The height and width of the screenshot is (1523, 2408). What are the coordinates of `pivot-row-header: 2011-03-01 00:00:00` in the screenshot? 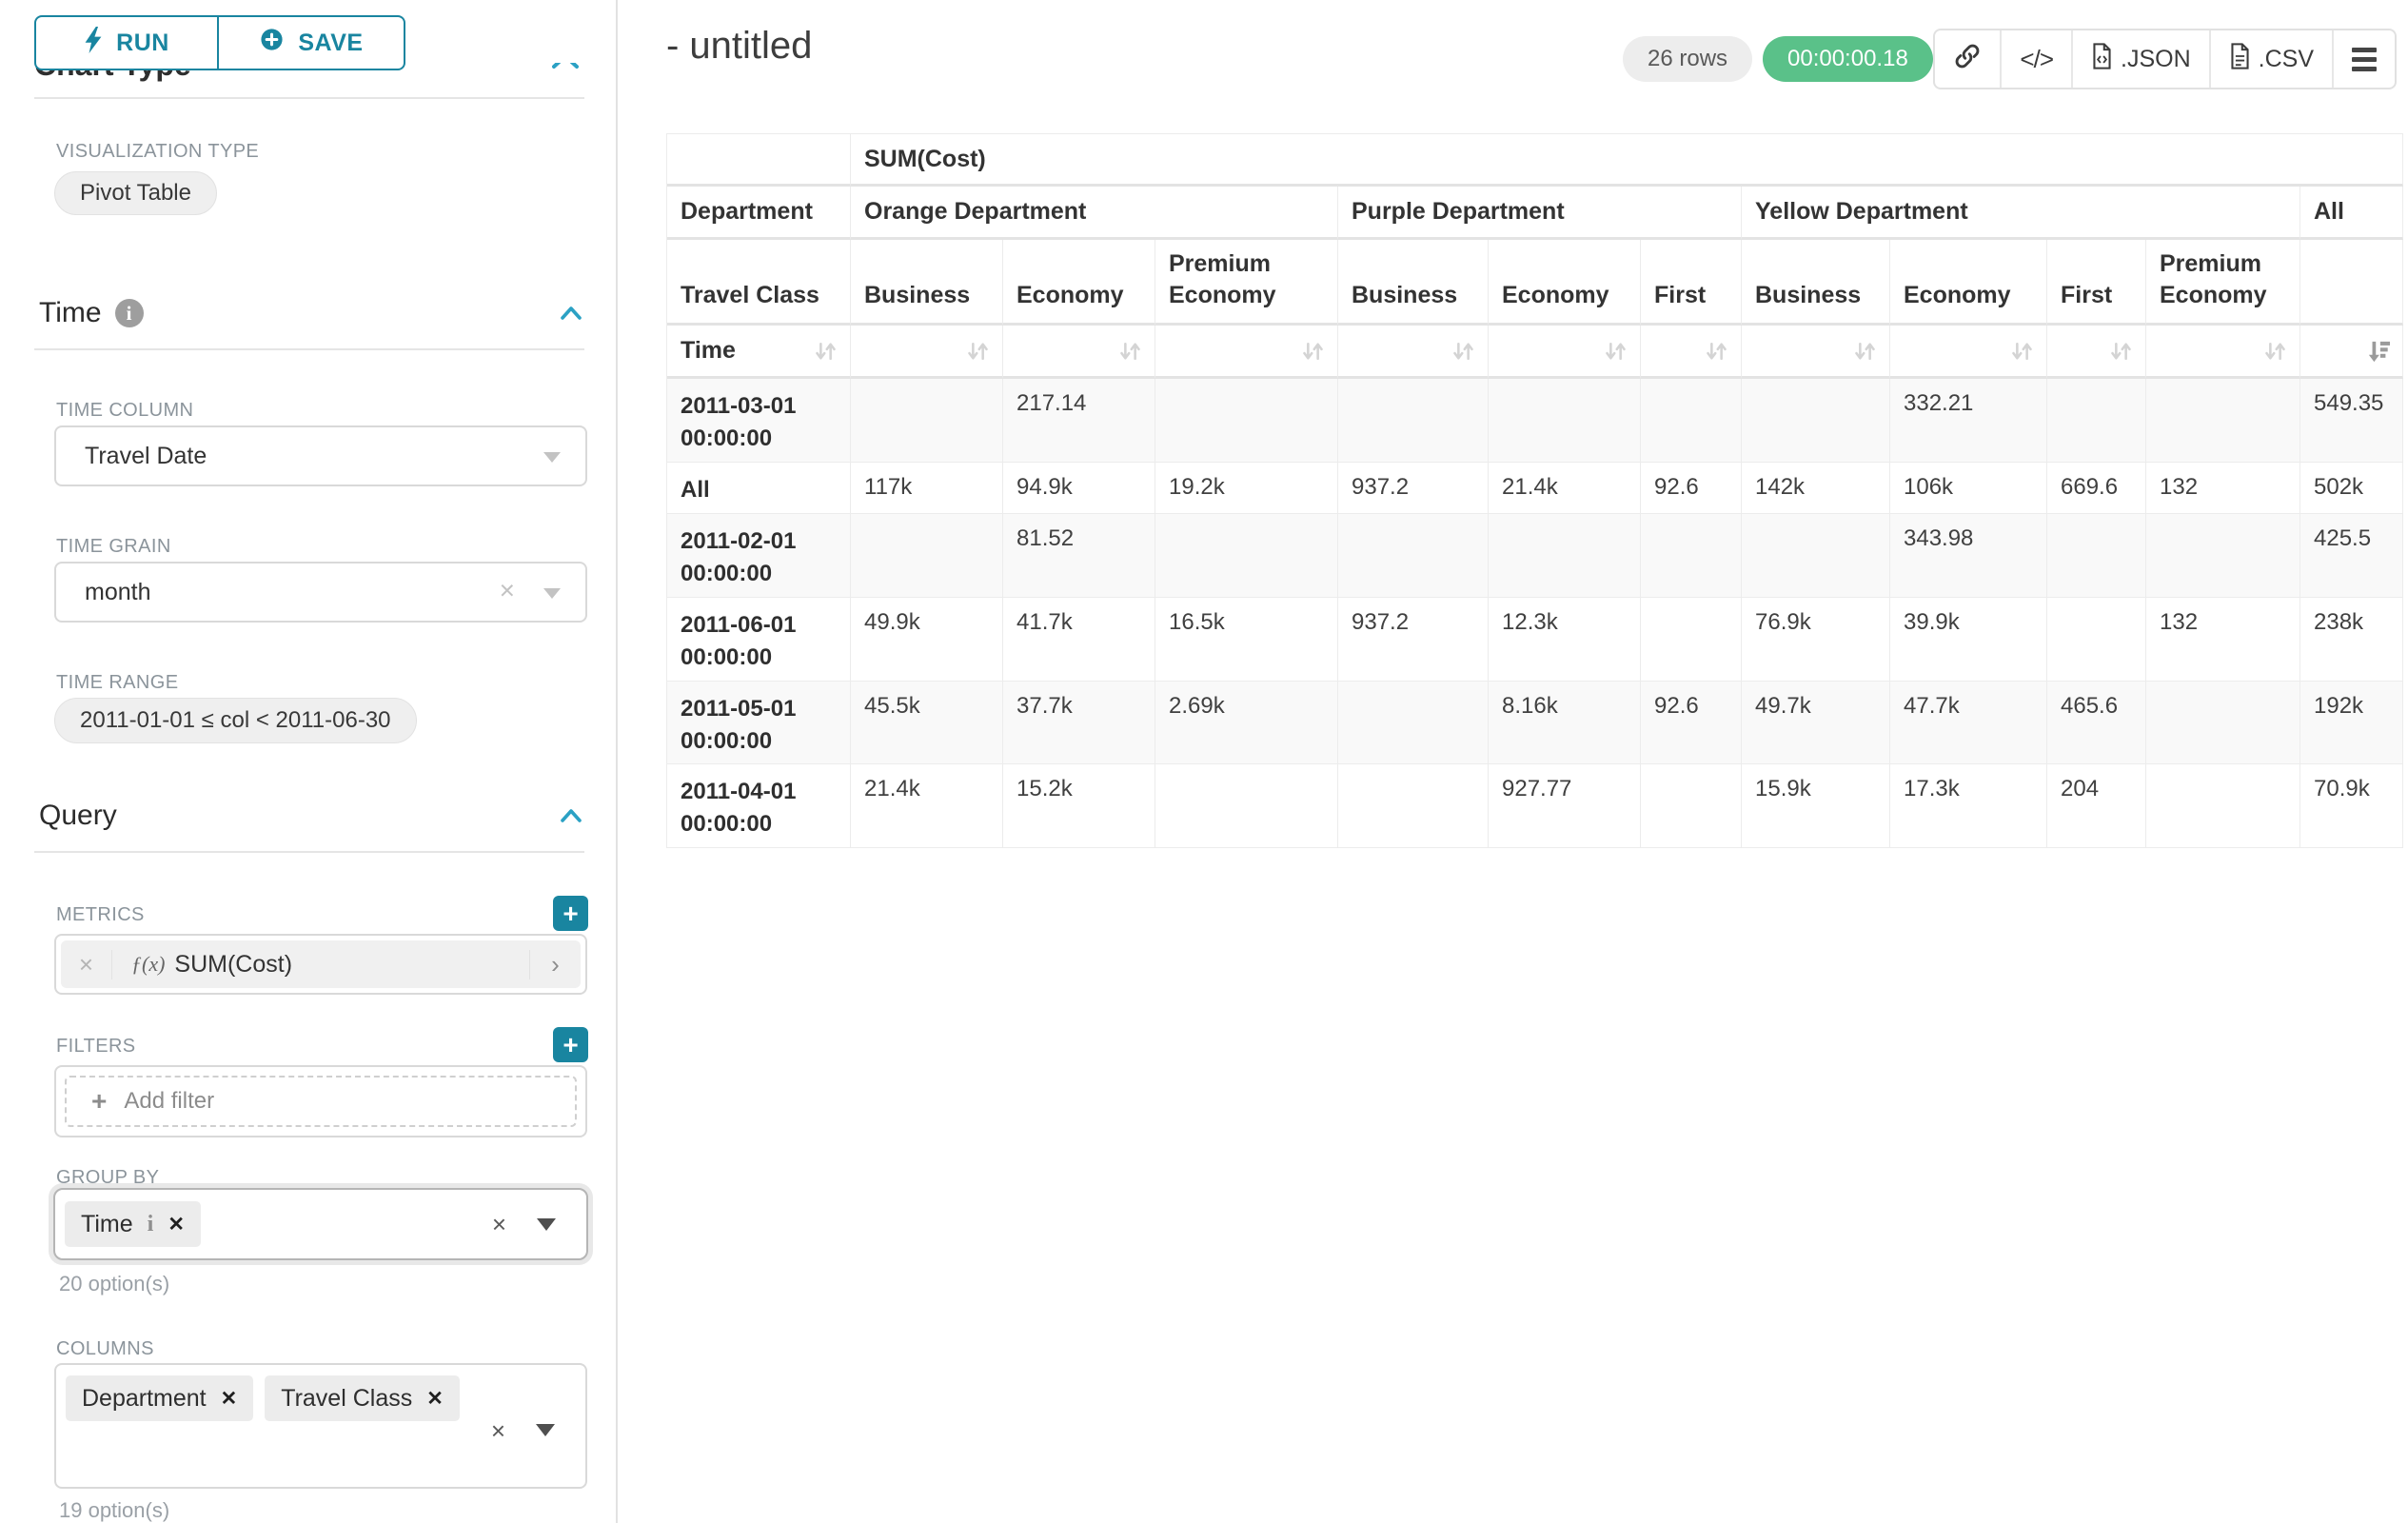 It's located at (759, 421).